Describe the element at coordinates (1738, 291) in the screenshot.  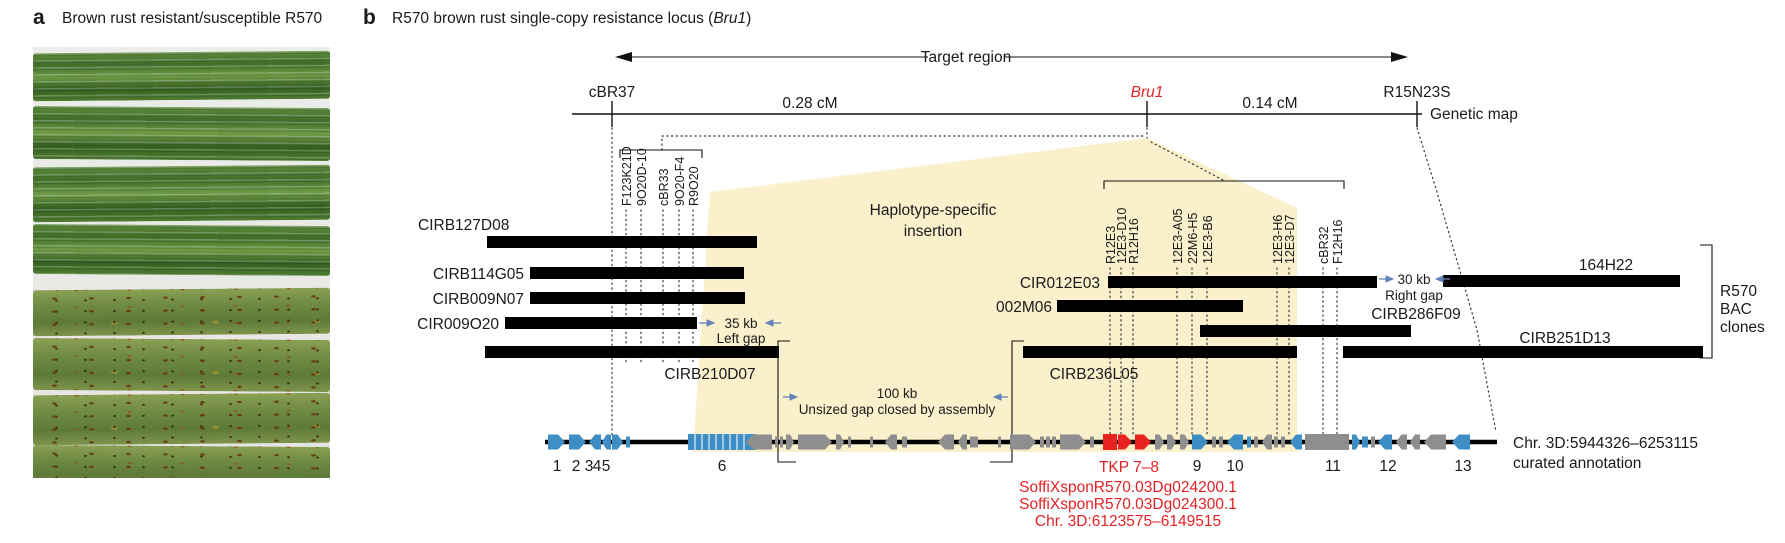
I see `r570-bac-clones-label-line1: R570` at that location.